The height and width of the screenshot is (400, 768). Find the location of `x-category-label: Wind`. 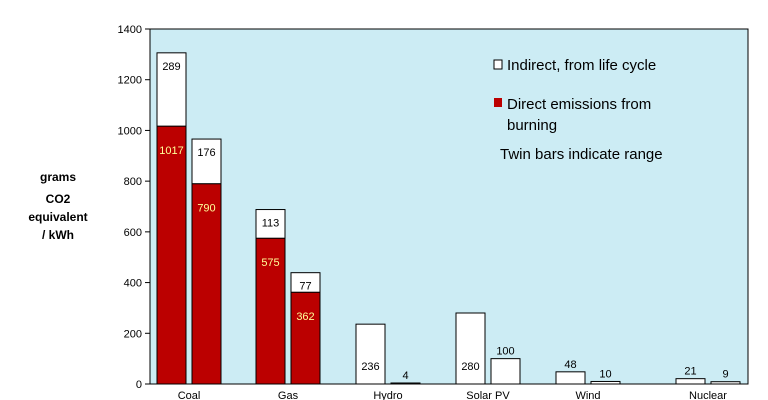

x-category-label: Wind is located at coordinates (587, 395).